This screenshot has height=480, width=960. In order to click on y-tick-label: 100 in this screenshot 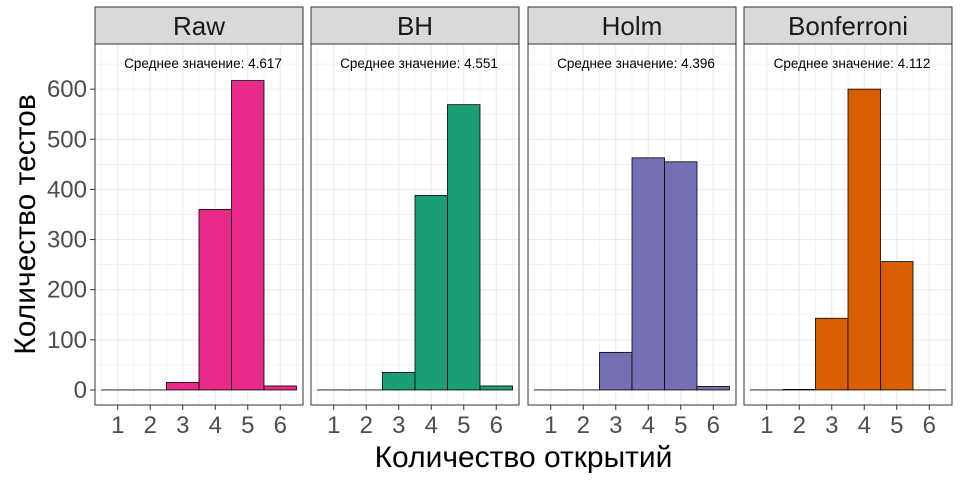, I will do `click(67, 340)`.